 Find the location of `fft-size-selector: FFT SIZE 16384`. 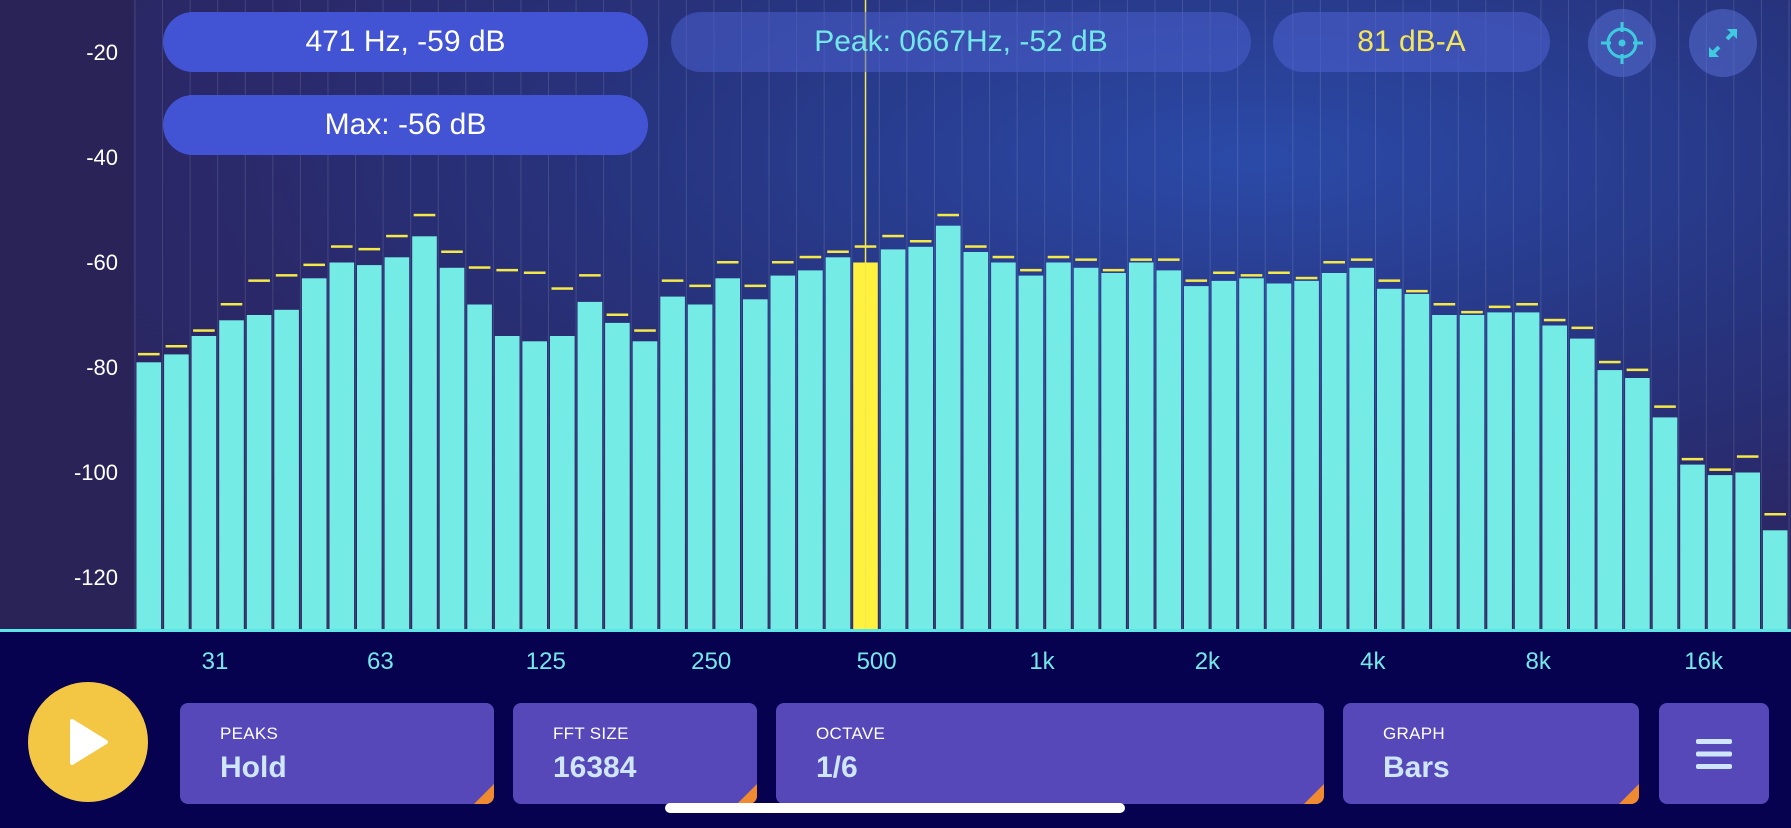

fft-size-selector: FFT SIZE 16384 is located at coordinates (635, 753).